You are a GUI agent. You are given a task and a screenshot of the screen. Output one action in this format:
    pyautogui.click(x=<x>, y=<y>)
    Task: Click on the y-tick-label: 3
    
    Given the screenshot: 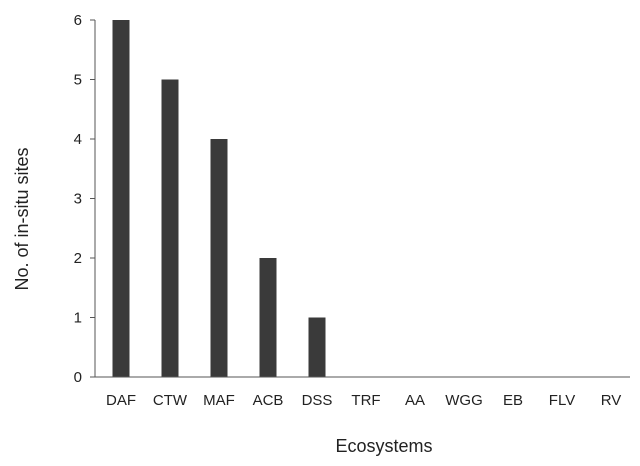 What is the action you would take?
    pyautogui.click(x=78, y=199)
    